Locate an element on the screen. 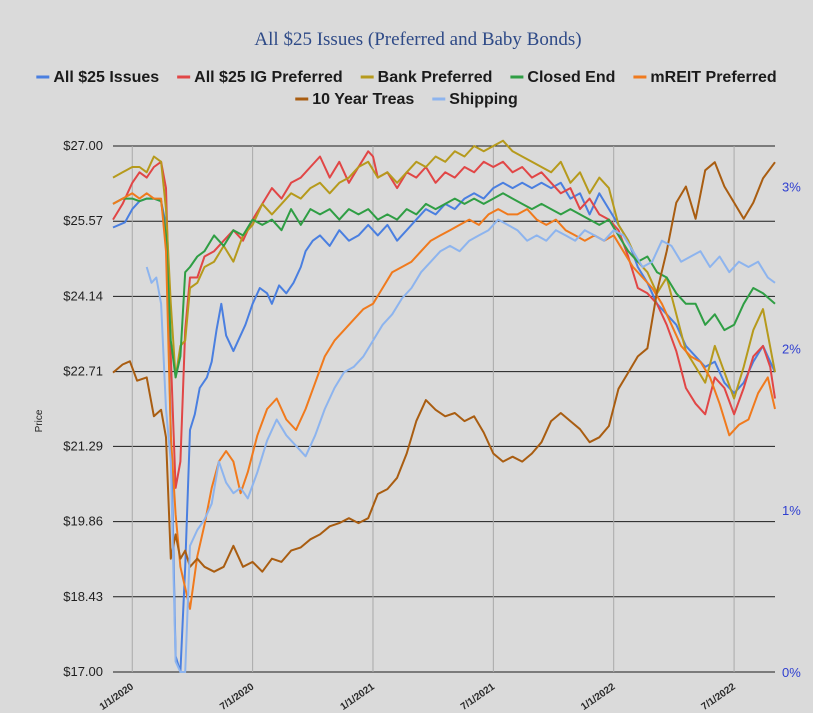 This screenshot has width=813, height=713. legend-label-bank-preferred: Bank Preferred is located at coordinates (435, 77).